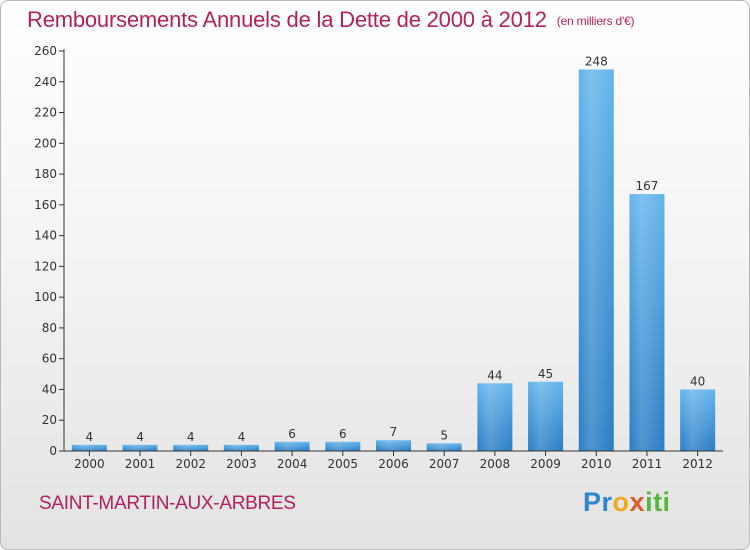 This screenshot has width=750, height=550. What do you see at coordinates (343, 446) in the screenshot?
I see `bar-shine-2005` at bounding box center [343, 446].